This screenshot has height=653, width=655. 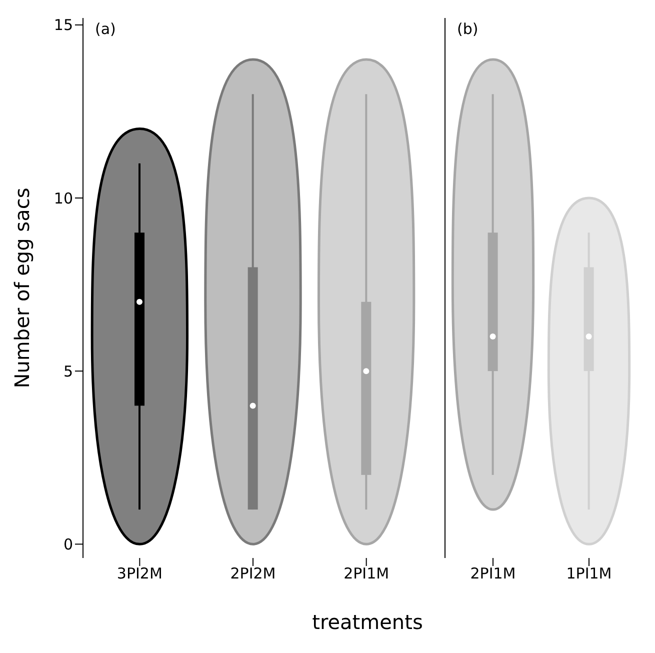 I want to click on x-tick-label: 2PI2M, so click(x=253, y=573).